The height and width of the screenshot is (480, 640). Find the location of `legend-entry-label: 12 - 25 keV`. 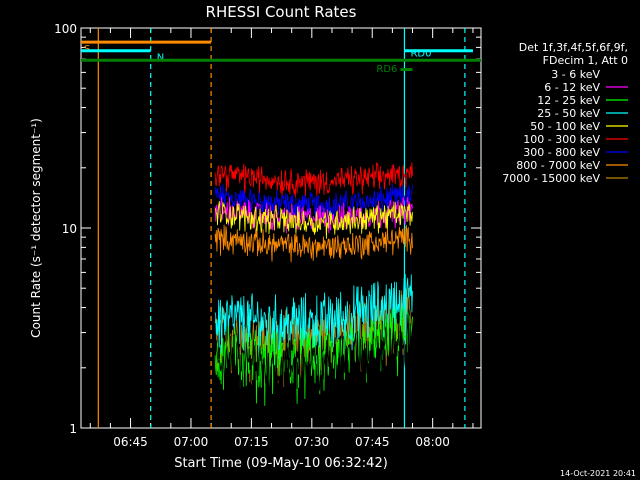

legend-entry-label: 12 - 25 keV is located at coordinates (568, 100).